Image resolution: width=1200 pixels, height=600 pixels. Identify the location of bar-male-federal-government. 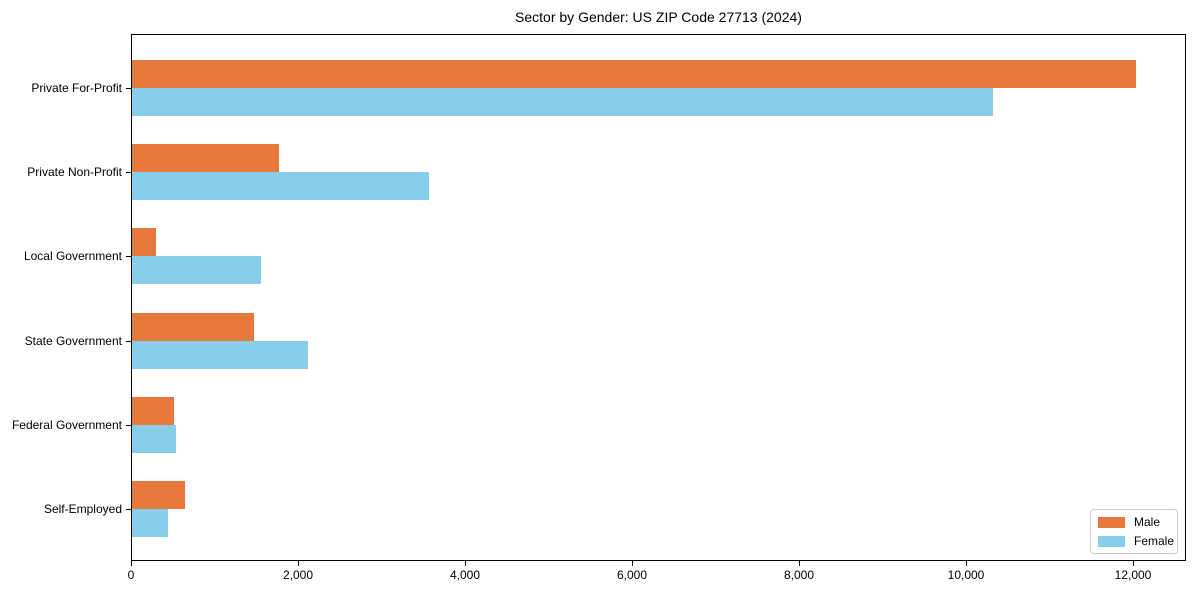
(153, 411).